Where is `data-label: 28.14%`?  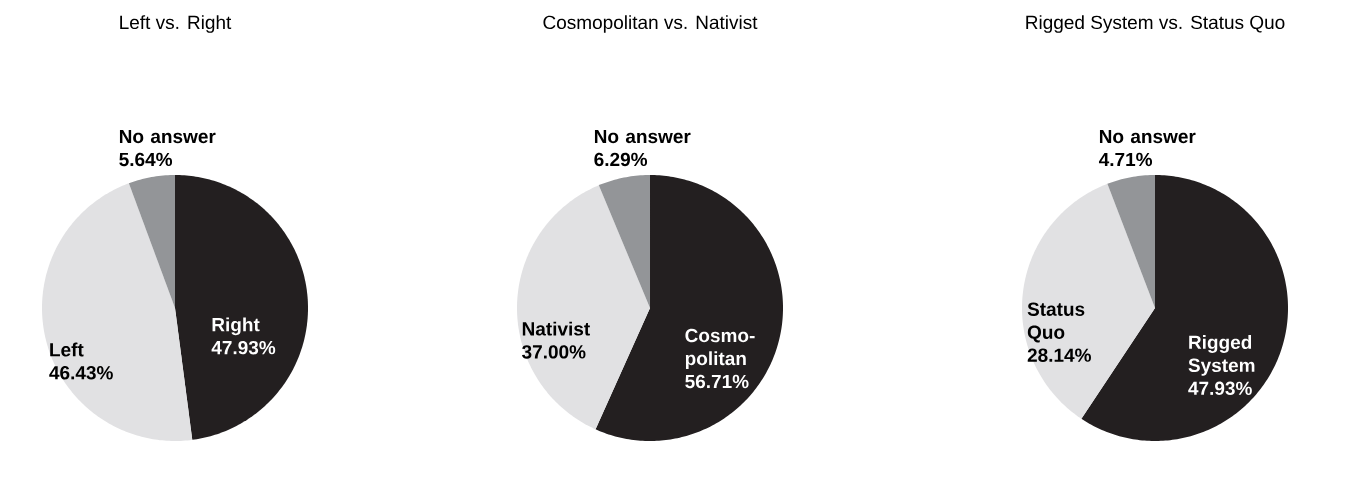 data-label: 28.14% is located at coordinates (1059, 355).